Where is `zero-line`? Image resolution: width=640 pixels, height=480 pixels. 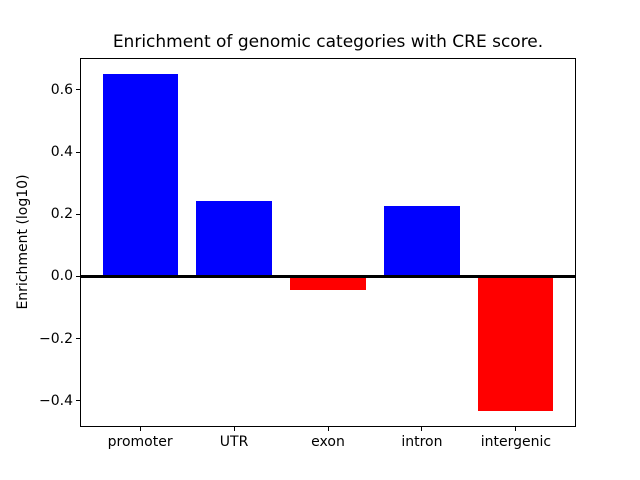 zero-line is located at coordinates (328, 276).